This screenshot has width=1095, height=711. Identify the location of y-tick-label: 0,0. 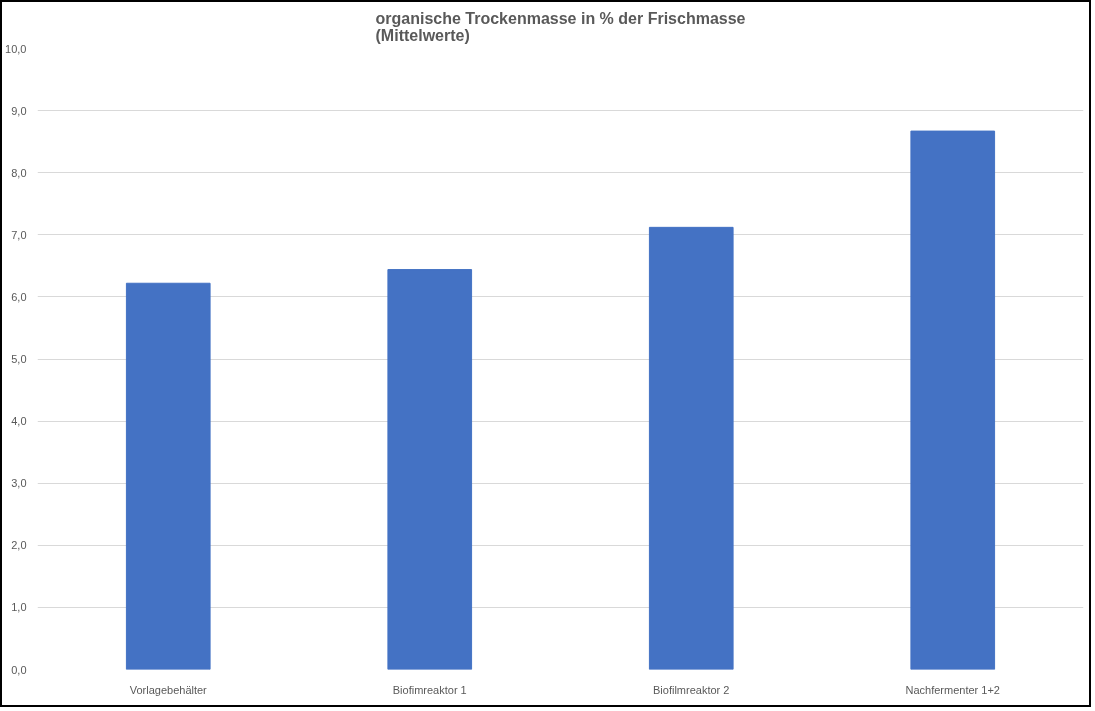
(19, 669).